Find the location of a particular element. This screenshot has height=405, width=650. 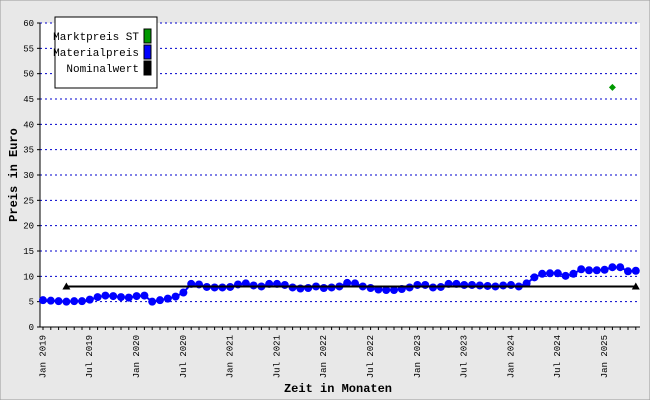

legend-label: Materialpreis is located at coordinates (96, 54).